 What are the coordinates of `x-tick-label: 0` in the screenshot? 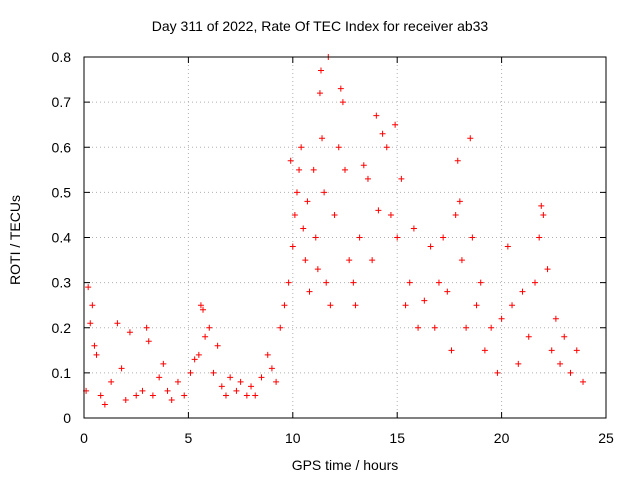 It's located at (84, 438).